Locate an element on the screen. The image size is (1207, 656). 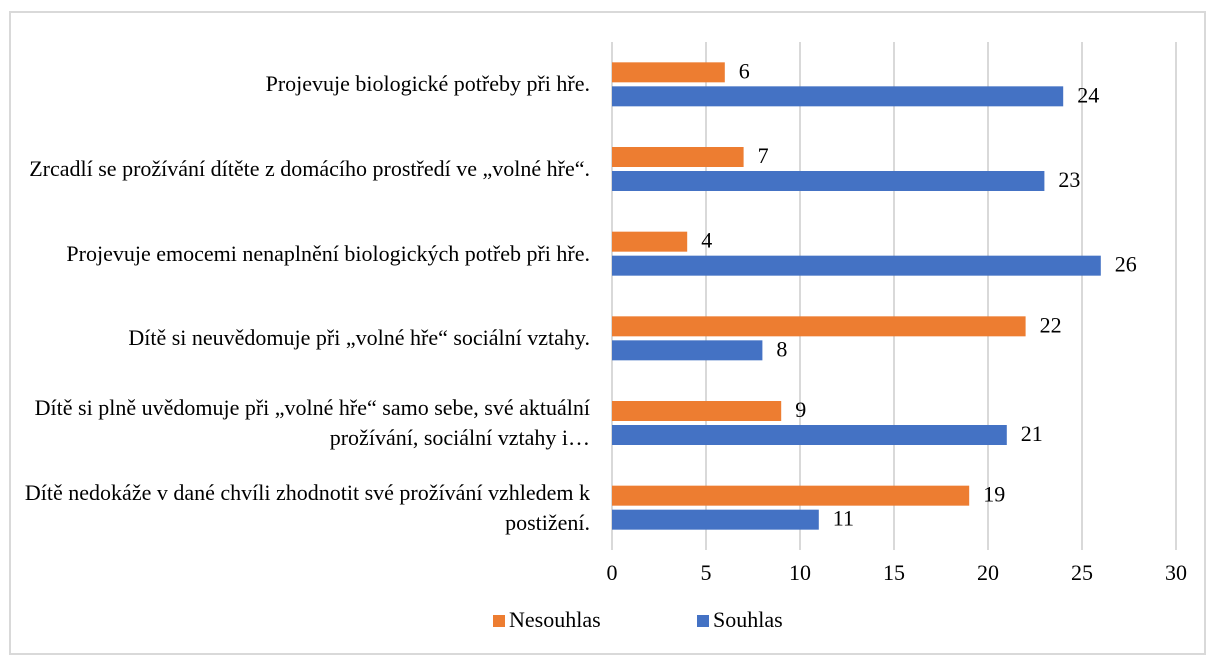
y-tick-label: Projevuje biologické potřeby při hře. is located at coordinates (427, 84).